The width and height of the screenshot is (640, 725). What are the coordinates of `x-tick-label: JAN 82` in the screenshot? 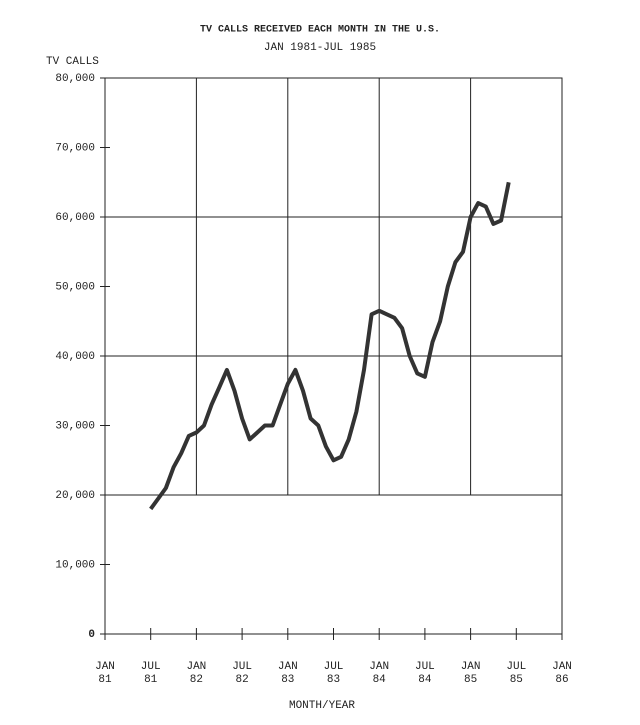 It's located at (196, 673).